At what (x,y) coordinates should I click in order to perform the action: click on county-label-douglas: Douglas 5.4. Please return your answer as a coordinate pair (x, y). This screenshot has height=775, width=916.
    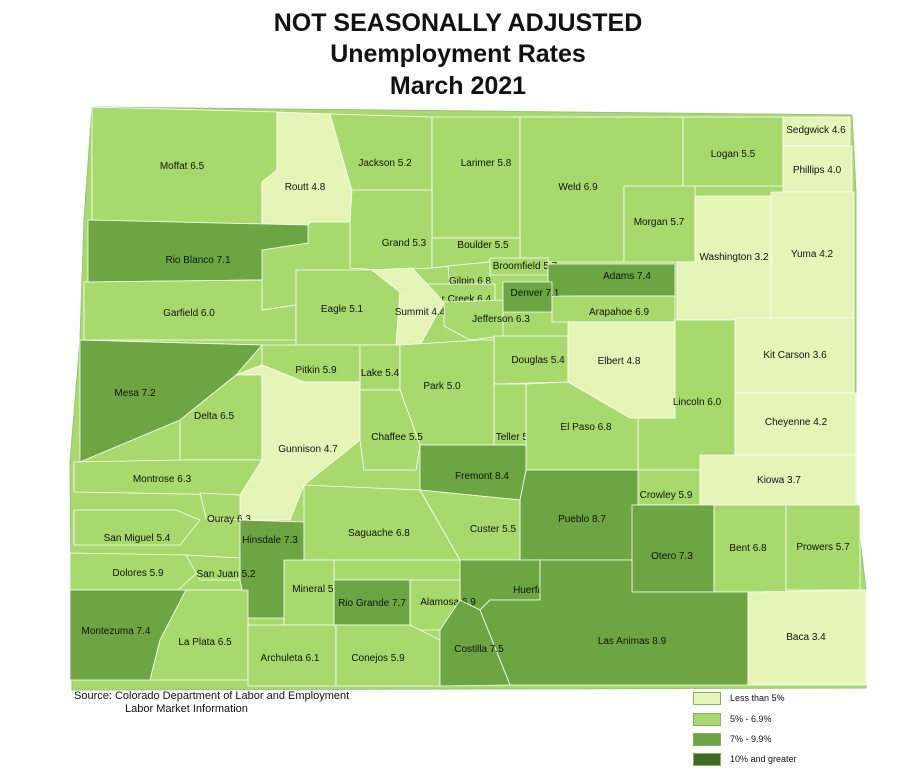
    Looking at the image, I should click on (538, 360).